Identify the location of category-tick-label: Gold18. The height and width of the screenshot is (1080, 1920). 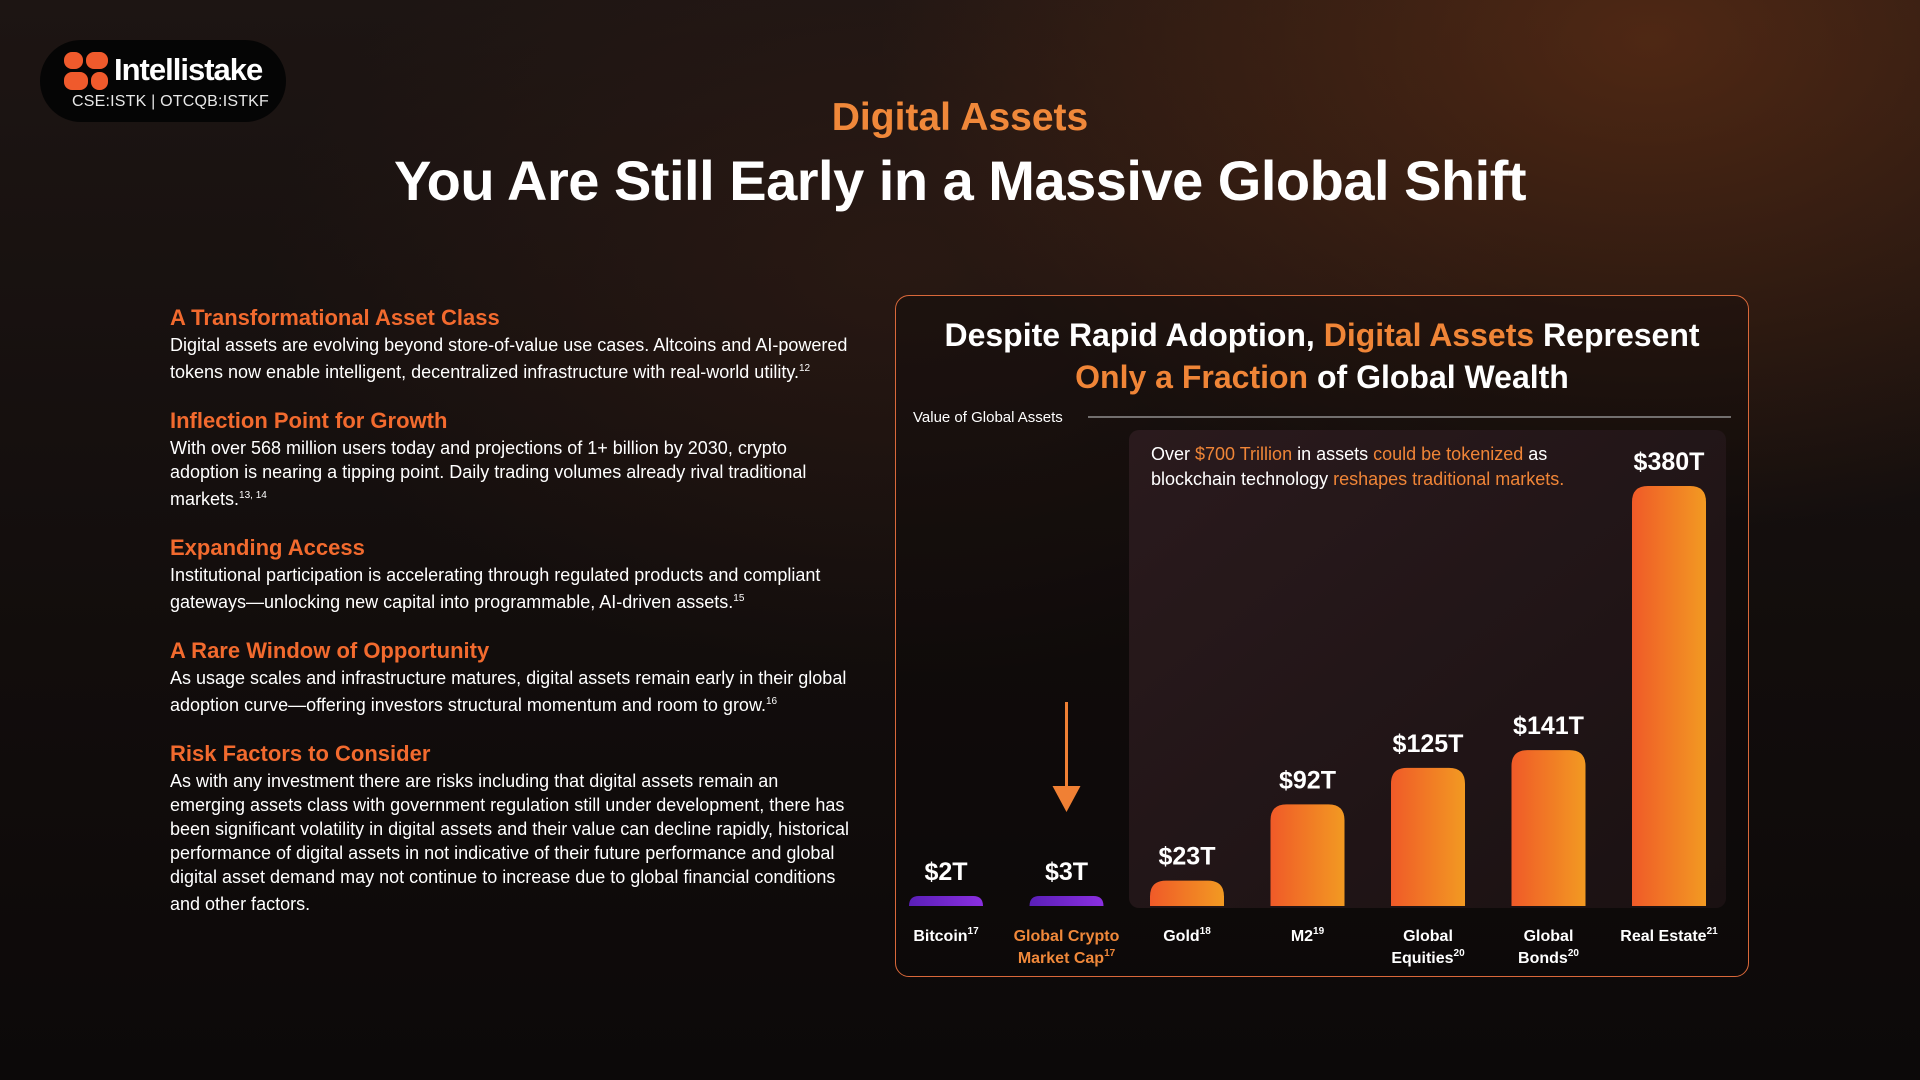
(1187, 935).